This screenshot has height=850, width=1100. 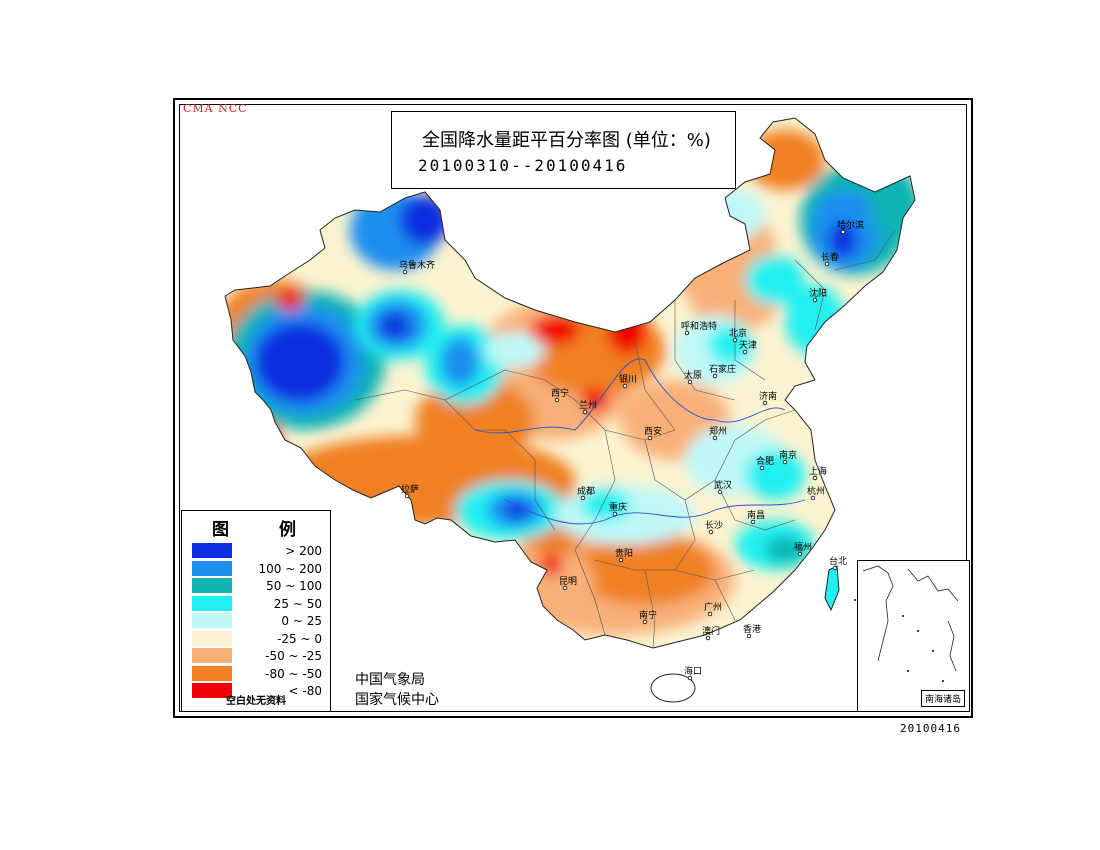 I want to click on legend-label: 50 ~ 100, so click(x=294, y=586).